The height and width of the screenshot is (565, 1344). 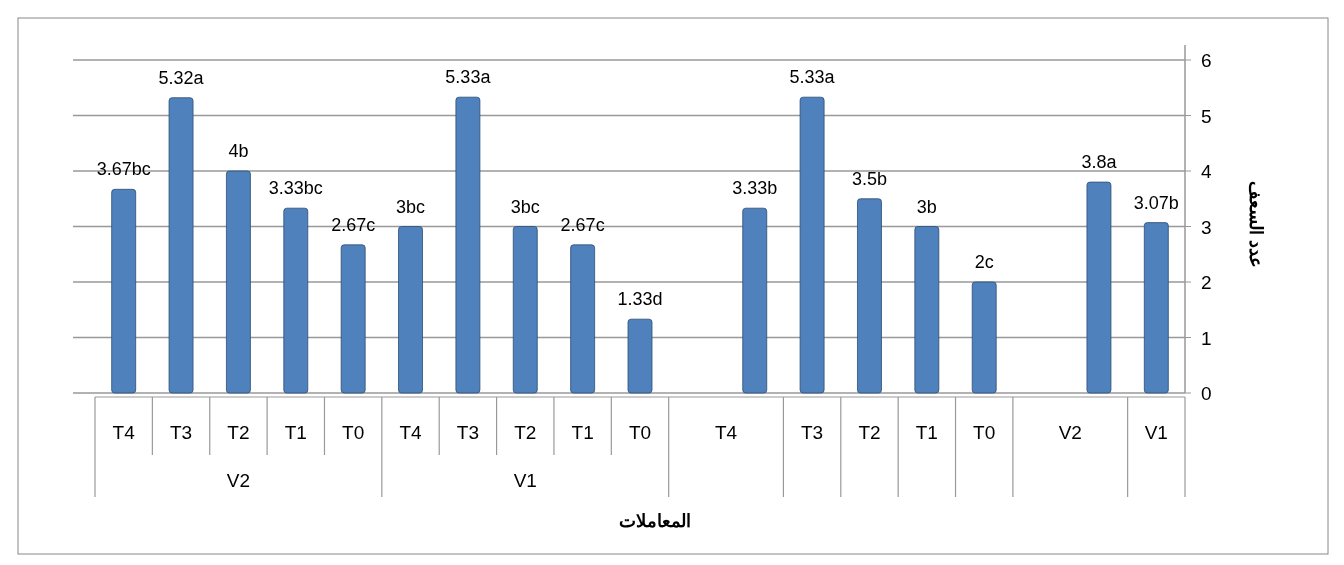 What do you see at coordinates (640, 299) in the screenshot?
I see `data-label: 1.33d` at bounding box center [640, 299].